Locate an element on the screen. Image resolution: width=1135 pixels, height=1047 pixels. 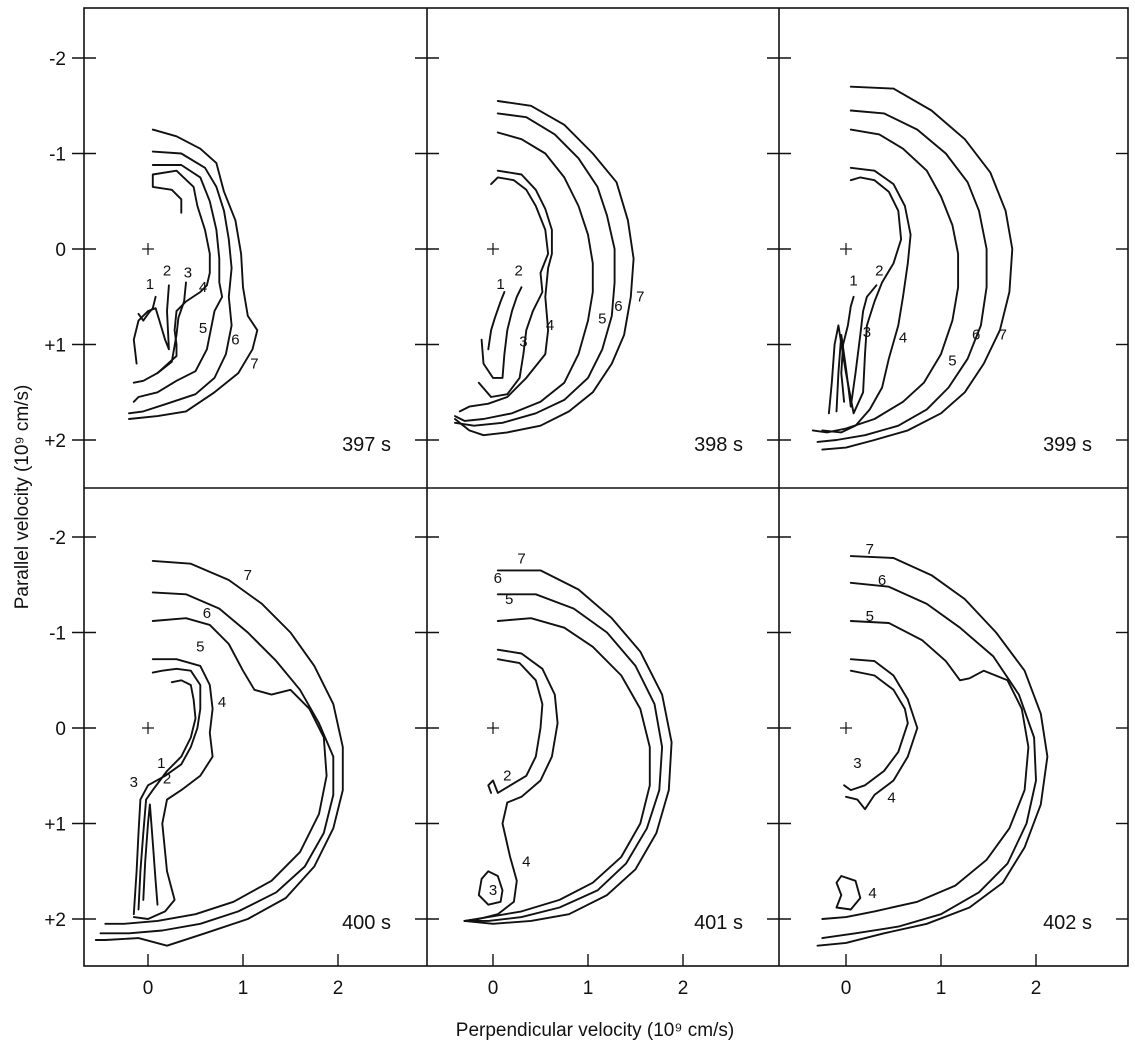
panel-3: 1 2 3 4 56 7 399 s is located at coordinates (951, 270).